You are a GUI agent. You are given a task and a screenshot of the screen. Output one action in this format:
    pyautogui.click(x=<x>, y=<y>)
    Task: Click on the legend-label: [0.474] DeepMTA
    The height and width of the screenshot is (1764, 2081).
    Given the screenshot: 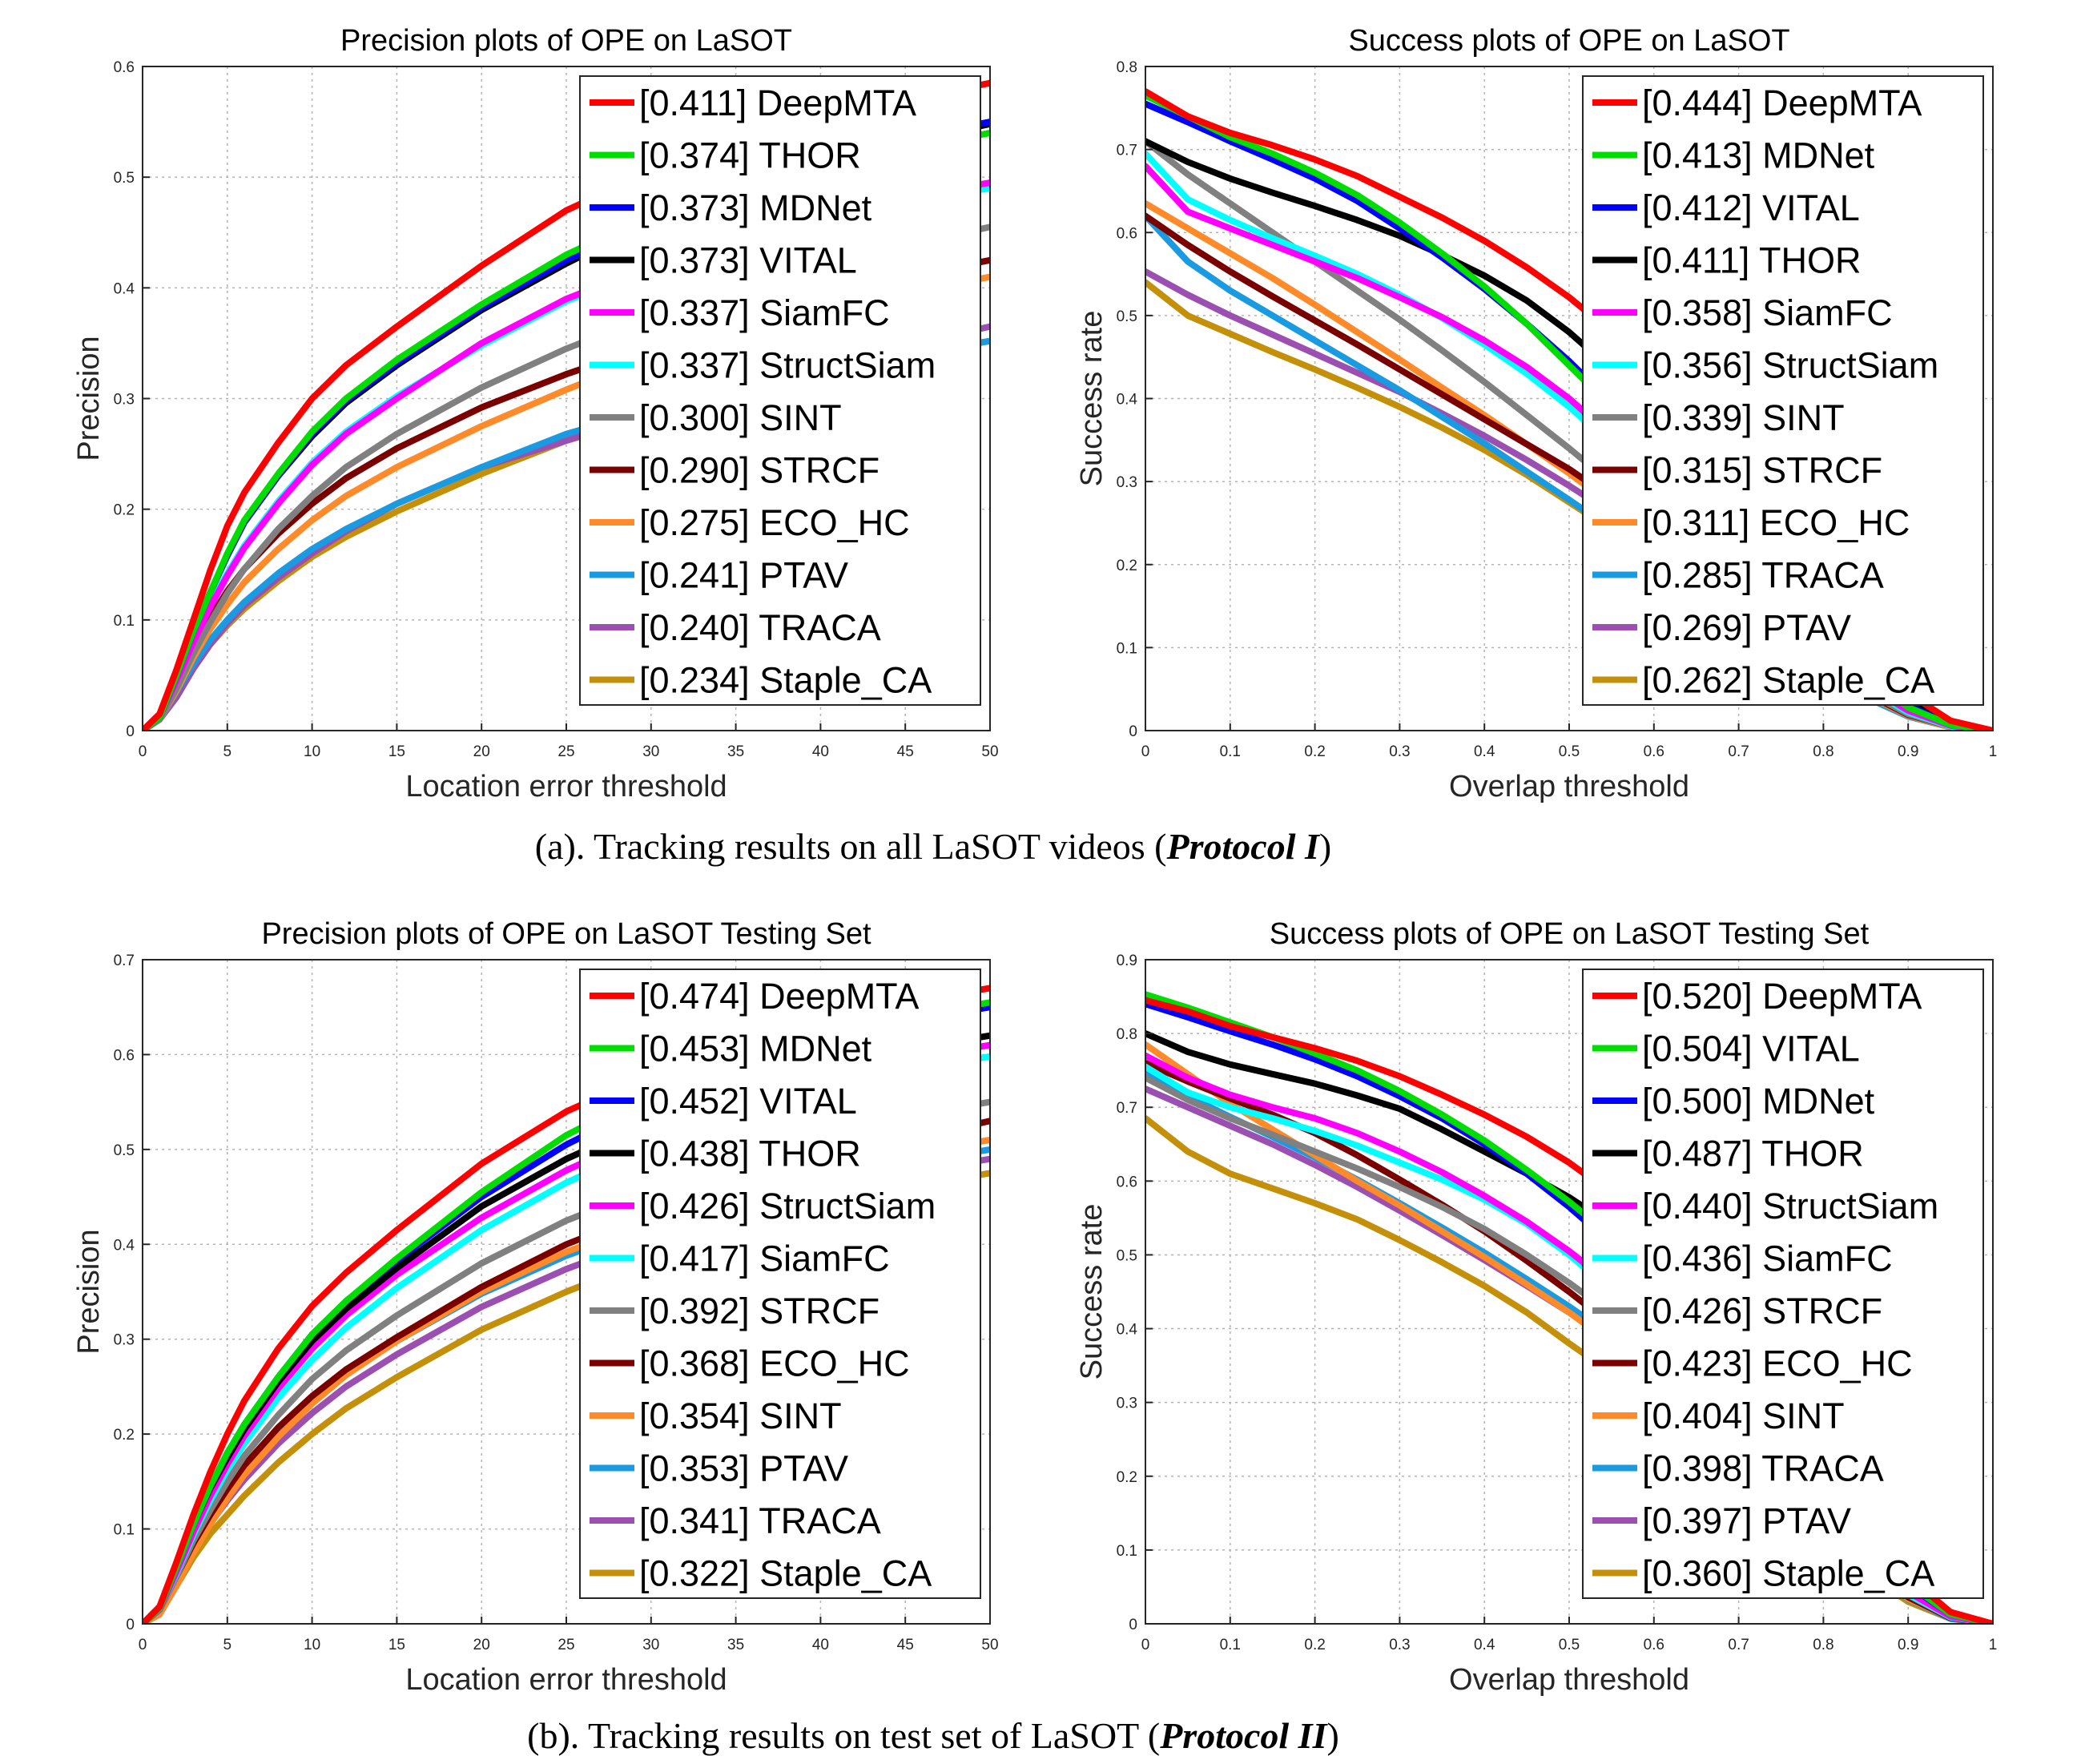 What is the action you would take?
    pyautogui.click(x=779, y=996)
    